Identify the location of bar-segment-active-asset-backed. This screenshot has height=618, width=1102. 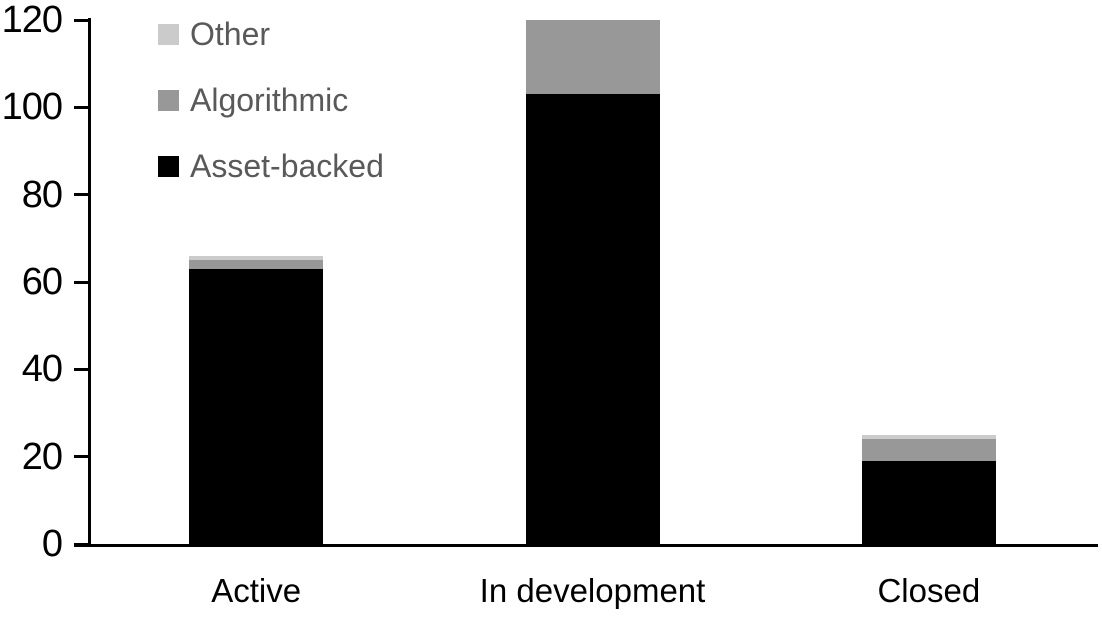
(256, 406).